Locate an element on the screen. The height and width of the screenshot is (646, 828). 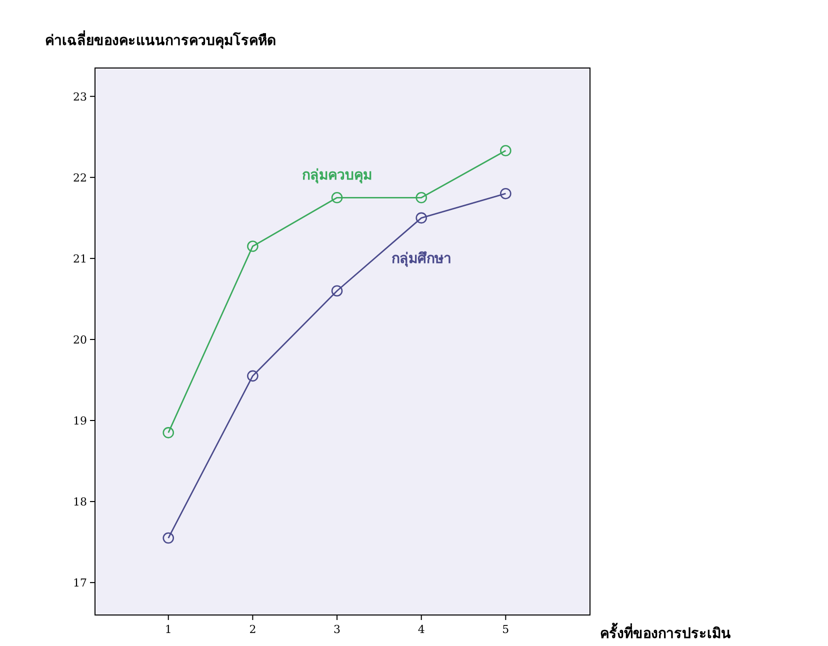
x-tick-label: 3 is located at coordinates (337, 629).